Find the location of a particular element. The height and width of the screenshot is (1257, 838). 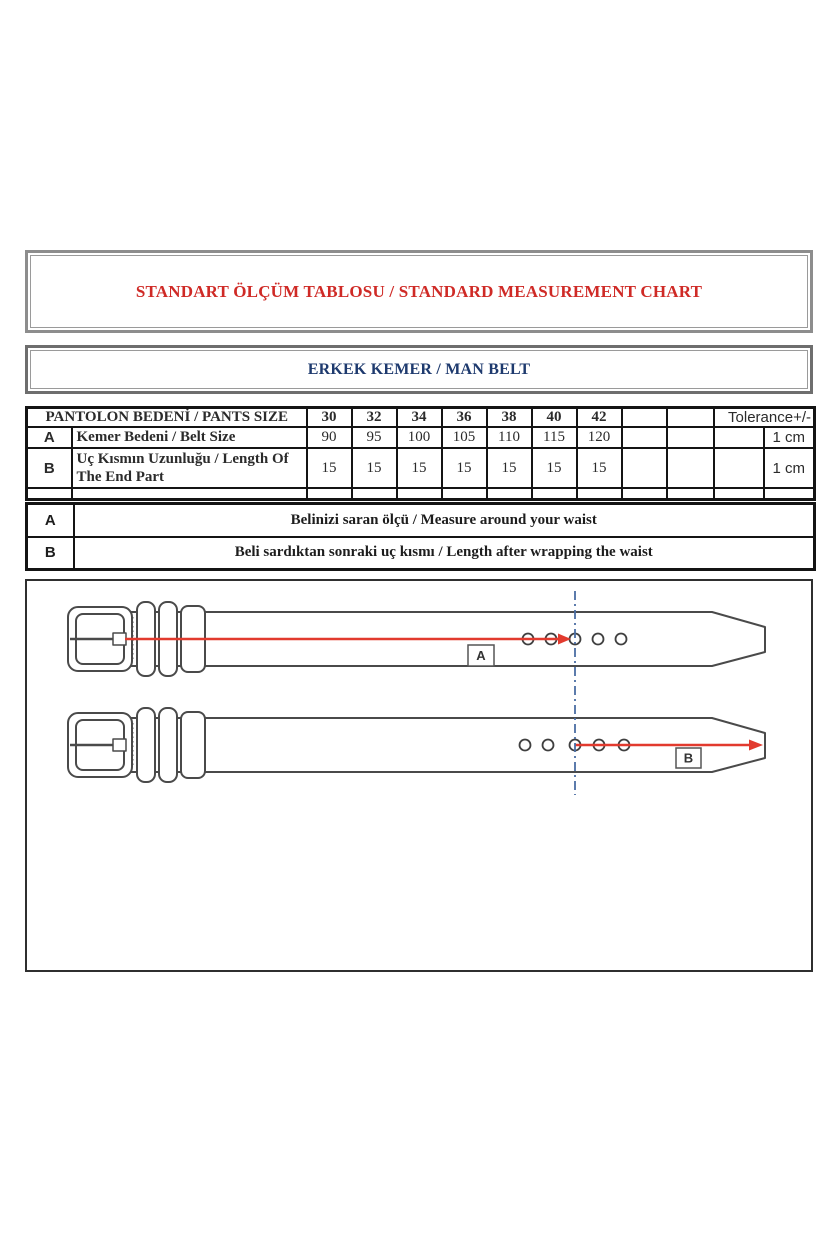

size-header-cell: 34 is located at coordinates (419, 417).